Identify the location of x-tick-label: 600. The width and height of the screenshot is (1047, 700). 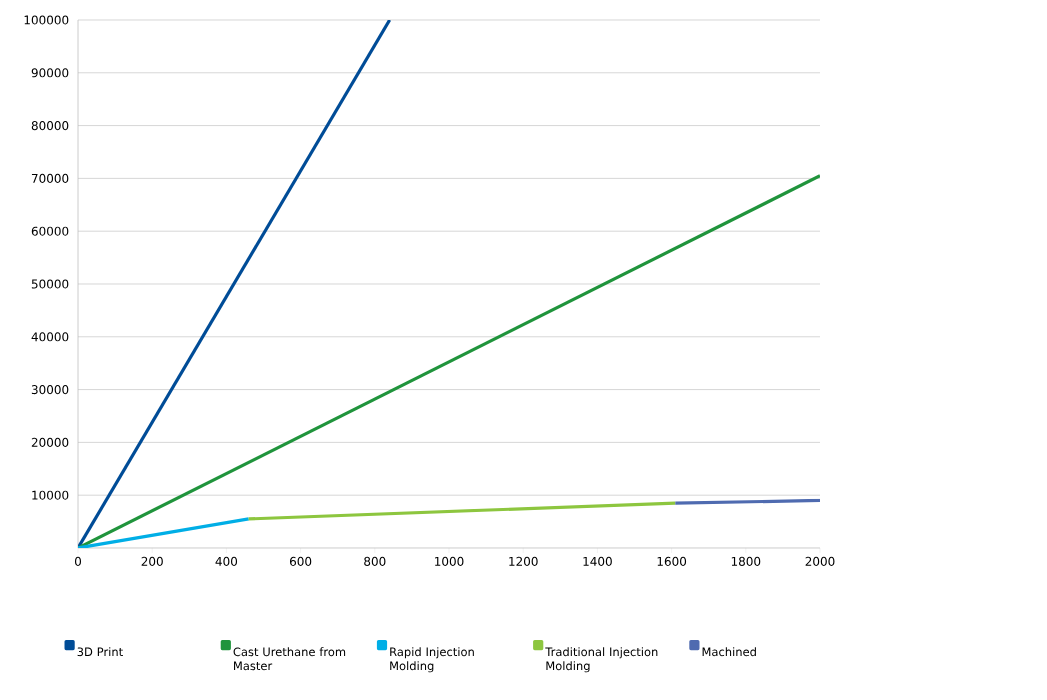
(300, 561).